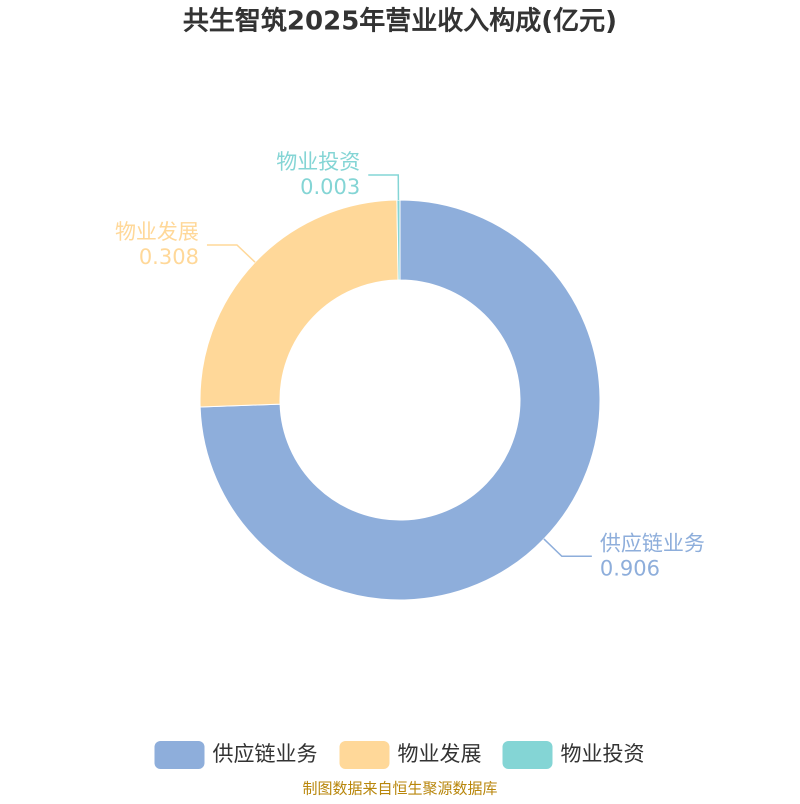 This screenshot has width=800, height=804. Describe the element at coordinates (652, 543) in the screenshot. I see `slice-label: 供应链业务` at that location.